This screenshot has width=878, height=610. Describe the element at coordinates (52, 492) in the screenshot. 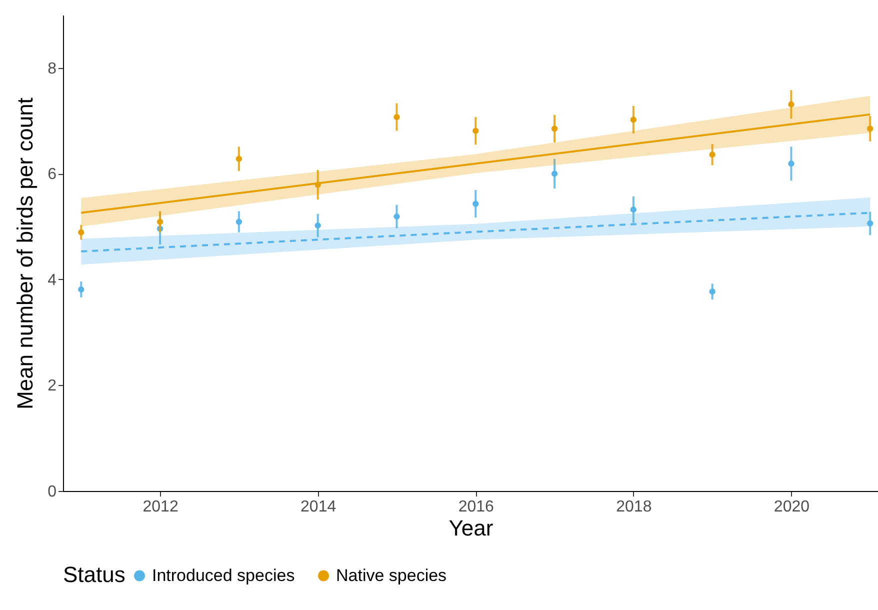

I see `y-tick-label: 0` at that location.